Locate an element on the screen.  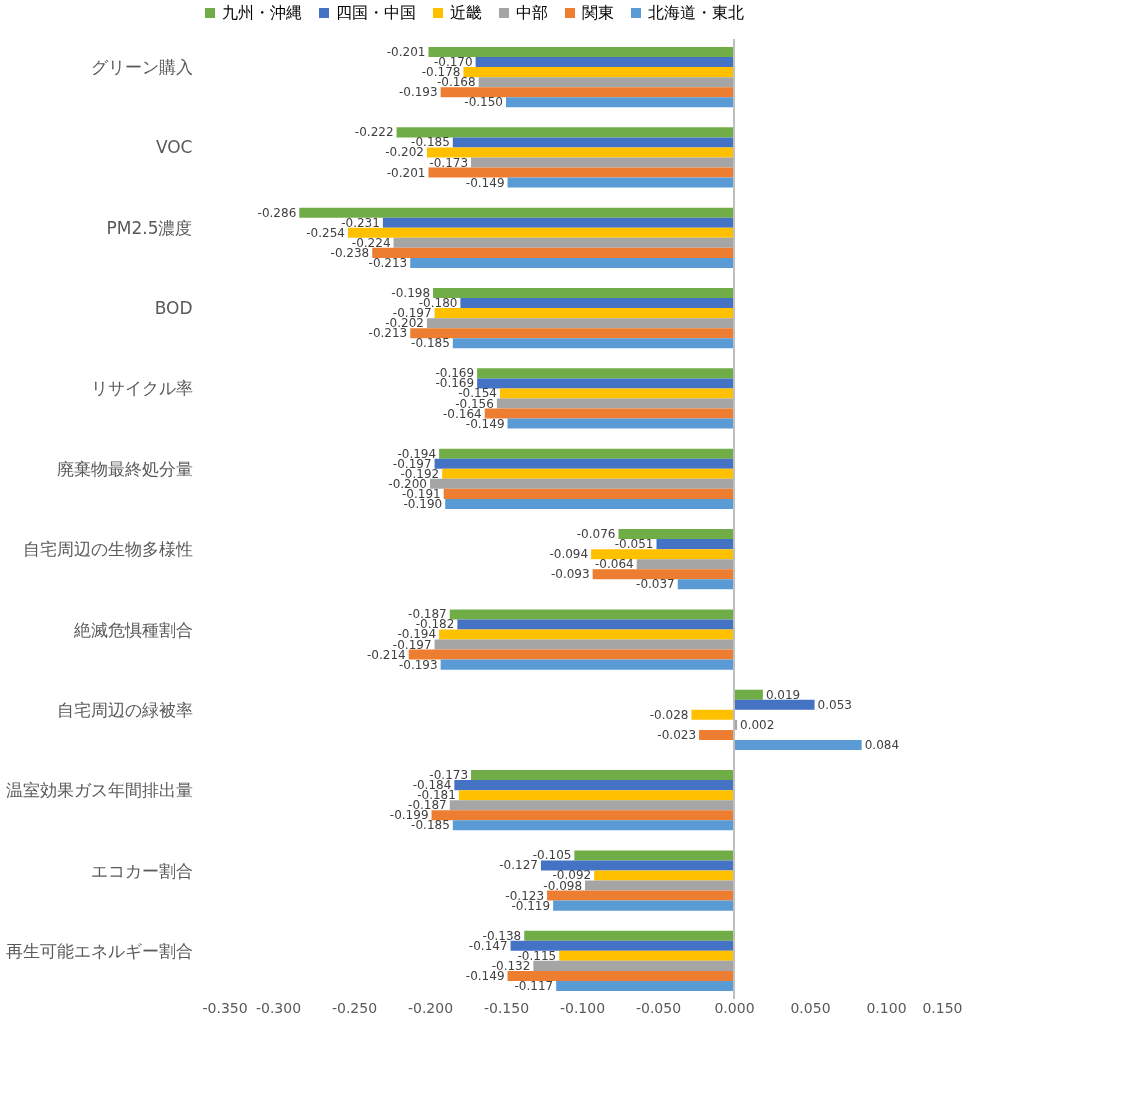
data-label: -0.147 is located at coordinates (488, 945).